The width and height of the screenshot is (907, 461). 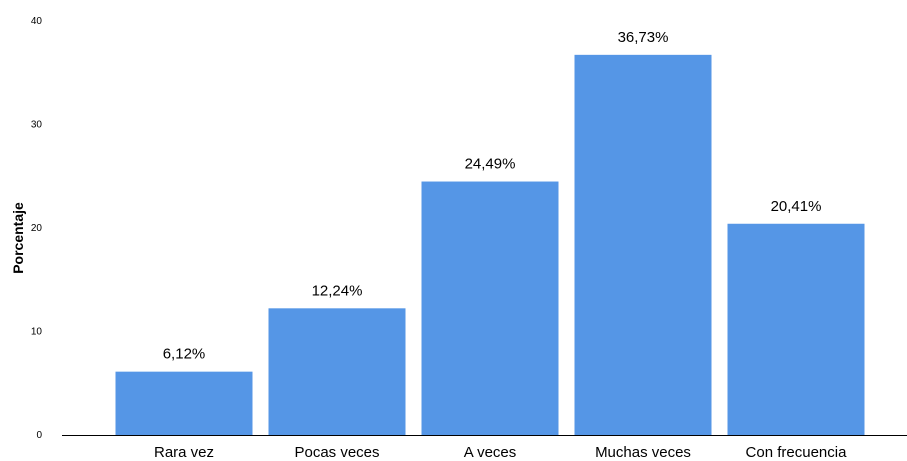 What do you see at coordinates (336, 452) in the screenshot?
I see `x-tick-label: Pocas veces` at bounding box center [336, 452].